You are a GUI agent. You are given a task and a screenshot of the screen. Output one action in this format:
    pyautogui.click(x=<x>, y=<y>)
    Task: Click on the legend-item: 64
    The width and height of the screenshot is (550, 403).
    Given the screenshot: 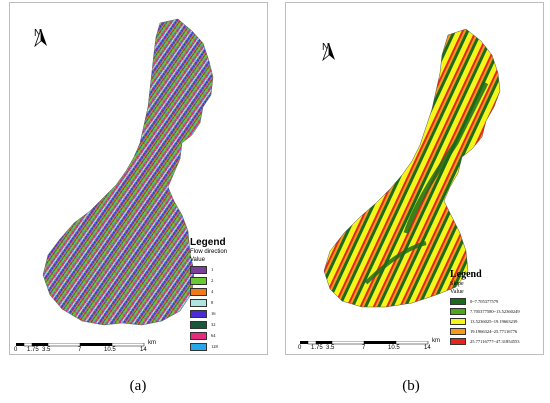 What is the action you would take?
    pyautogui.click(x=208, y=335)
    